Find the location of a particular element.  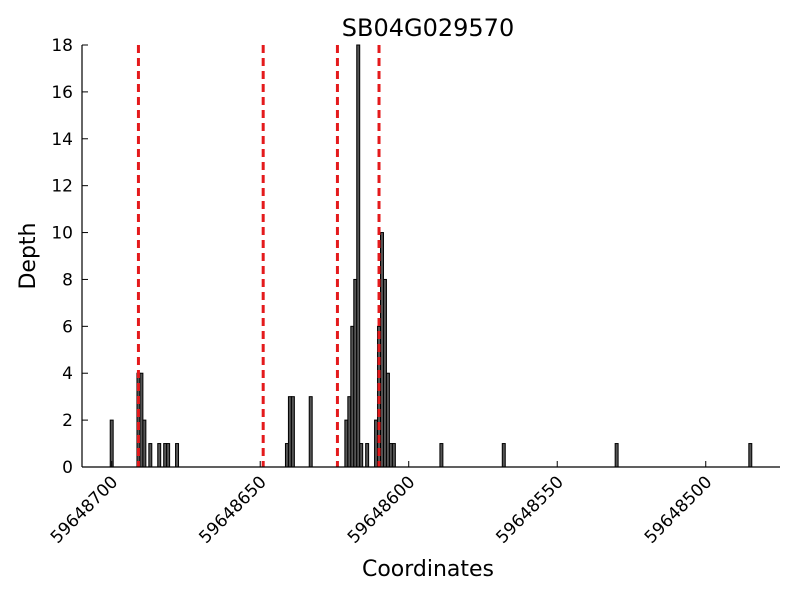

chart-title: SB04G029570 is located at coordinates (428, 28).